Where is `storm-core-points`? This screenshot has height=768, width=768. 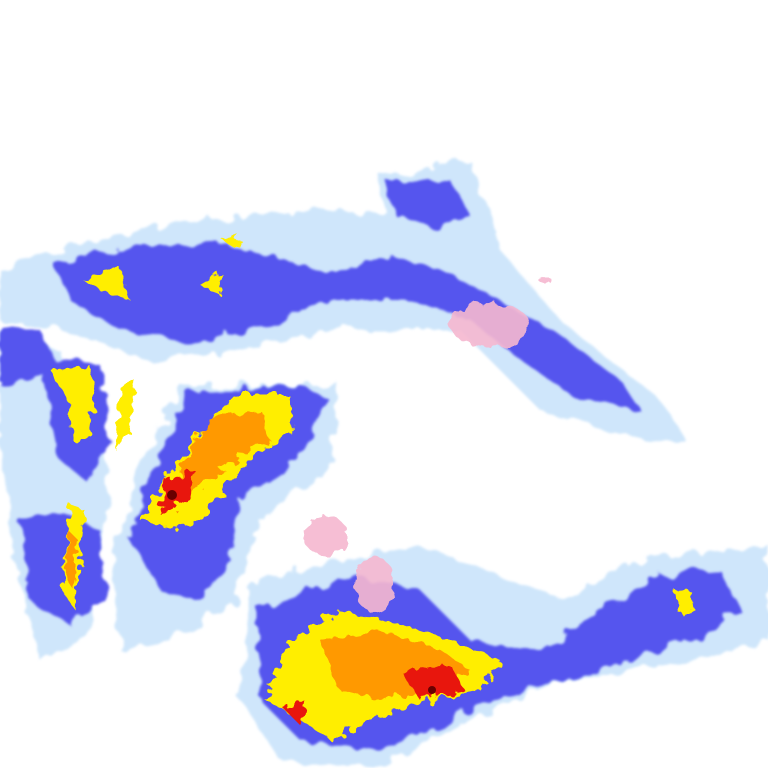
storm-core-points is located at coordinates (301, 592).